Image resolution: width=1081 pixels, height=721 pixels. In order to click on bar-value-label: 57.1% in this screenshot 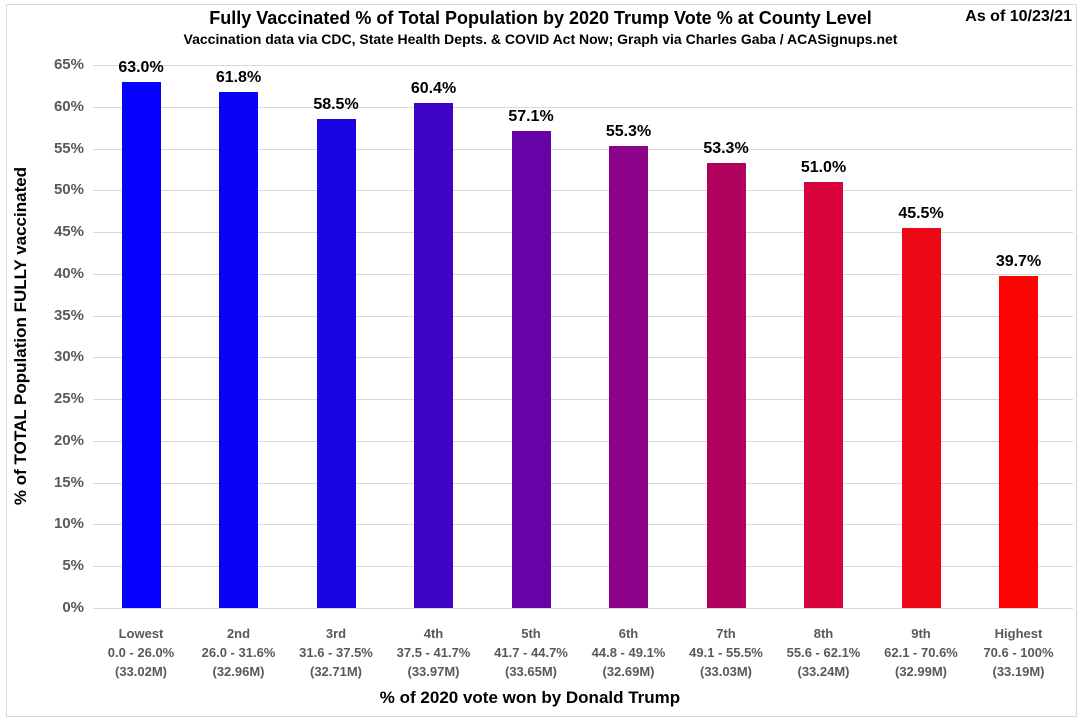, I will do `click(531, 116)`.